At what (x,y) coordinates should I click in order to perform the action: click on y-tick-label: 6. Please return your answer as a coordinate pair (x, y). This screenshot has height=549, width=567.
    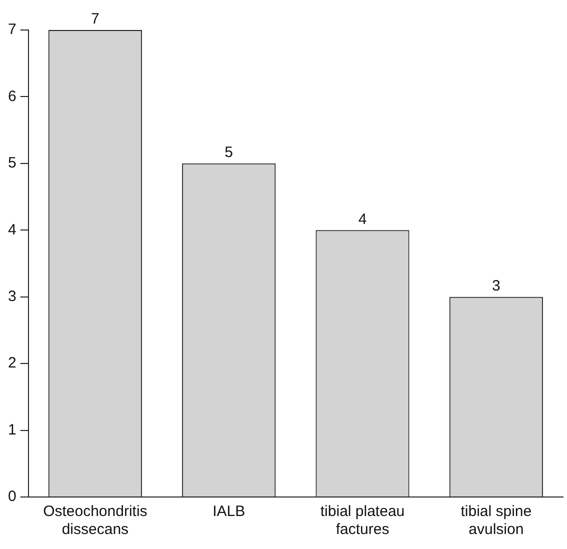
    Looking at the image, I should click on (12, 96).